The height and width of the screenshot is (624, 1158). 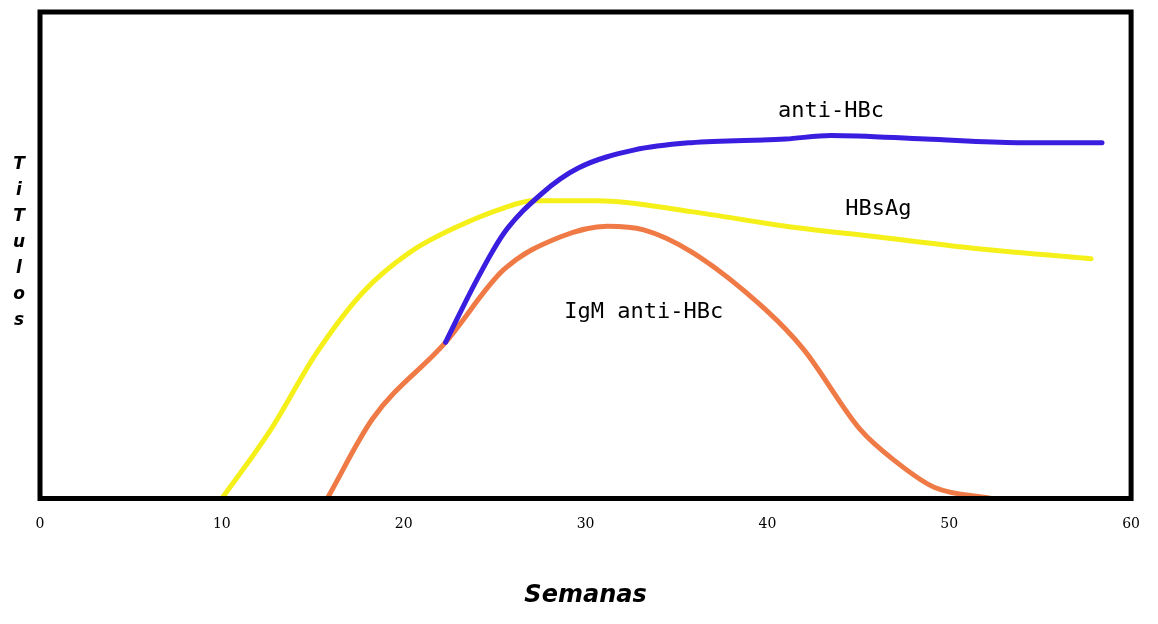 I want to click on x-tick-label: 0, so click(x=40, y=523).